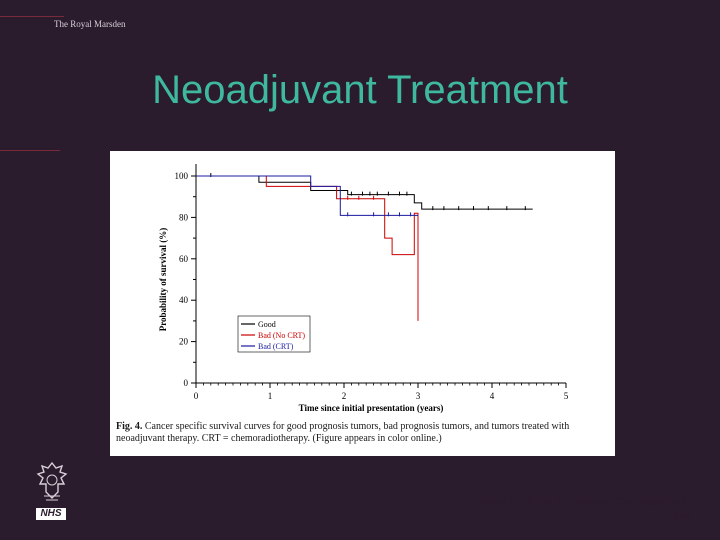 The width and height of the screenshot is (720, 540). I want to click on x-tick-label: 2, so click(344, 396).